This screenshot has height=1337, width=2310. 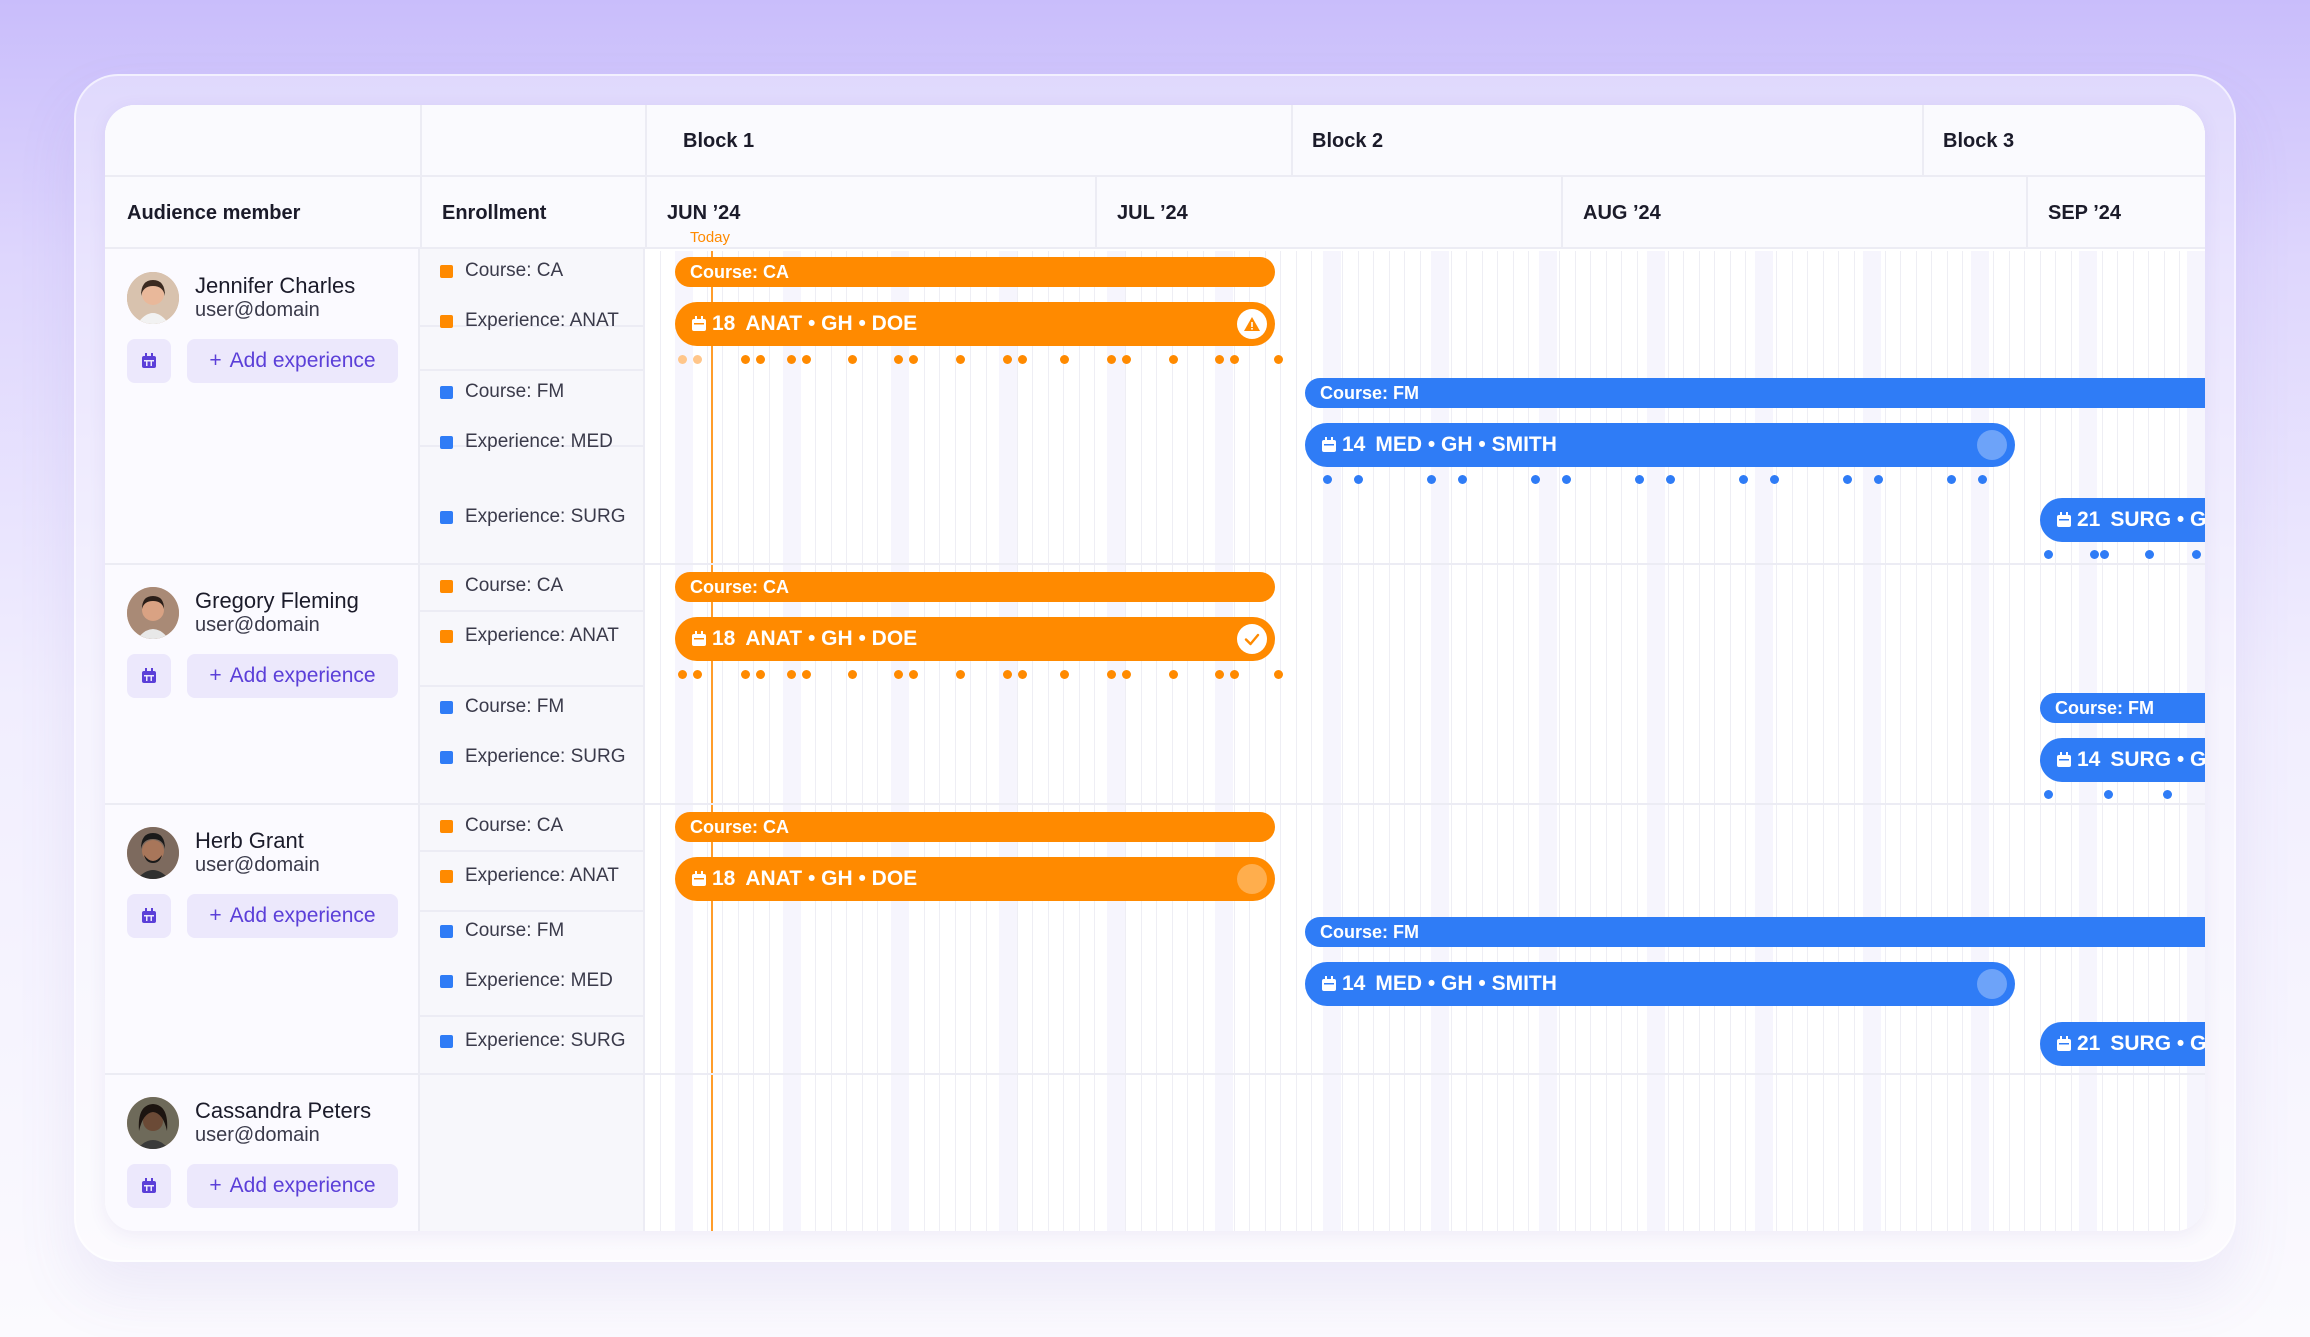 I want to click on person-name: Herb Grant, so click(x=249, y=840).